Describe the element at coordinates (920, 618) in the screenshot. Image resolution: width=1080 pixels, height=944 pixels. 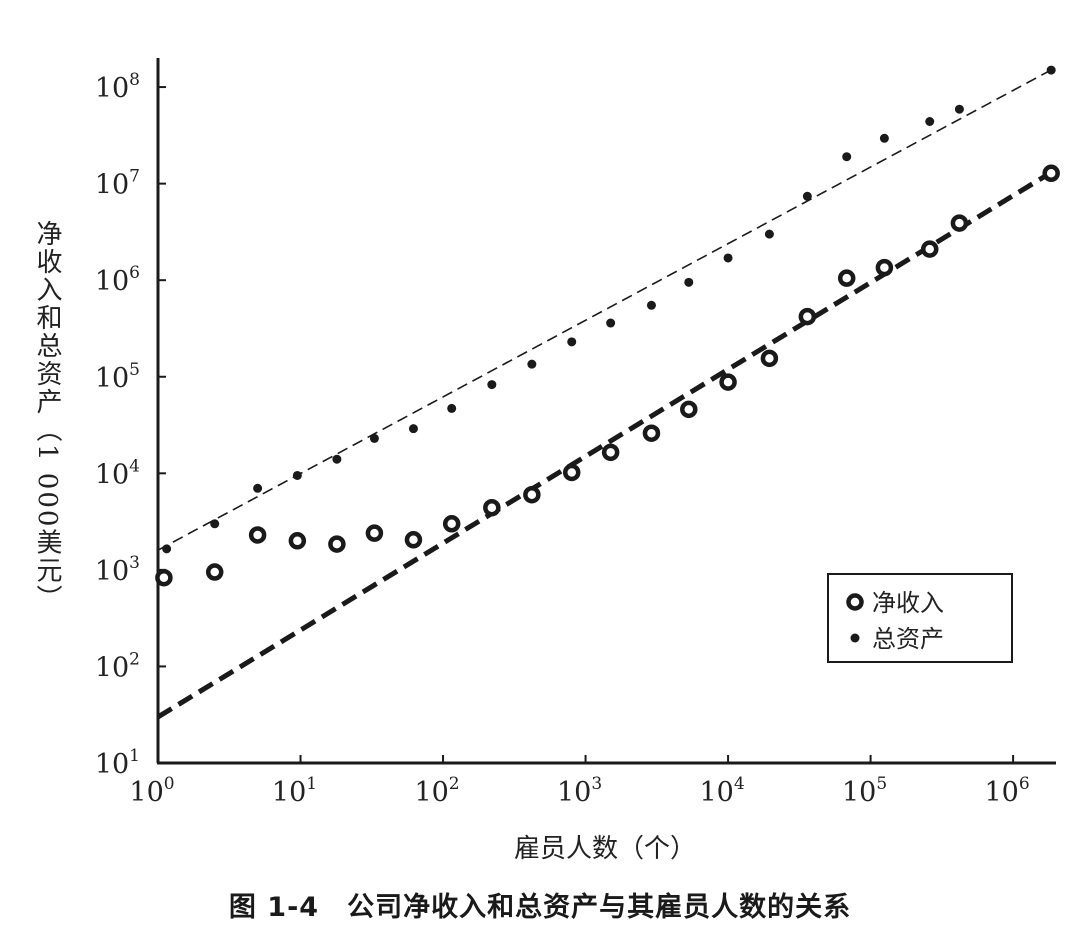
I see `legend-box` at that location.